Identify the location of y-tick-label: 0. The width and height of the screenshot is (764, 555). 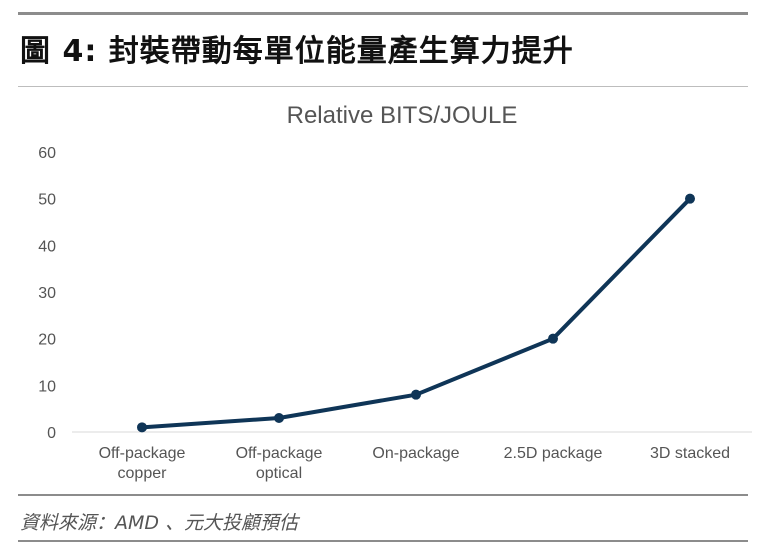
(51, 433).